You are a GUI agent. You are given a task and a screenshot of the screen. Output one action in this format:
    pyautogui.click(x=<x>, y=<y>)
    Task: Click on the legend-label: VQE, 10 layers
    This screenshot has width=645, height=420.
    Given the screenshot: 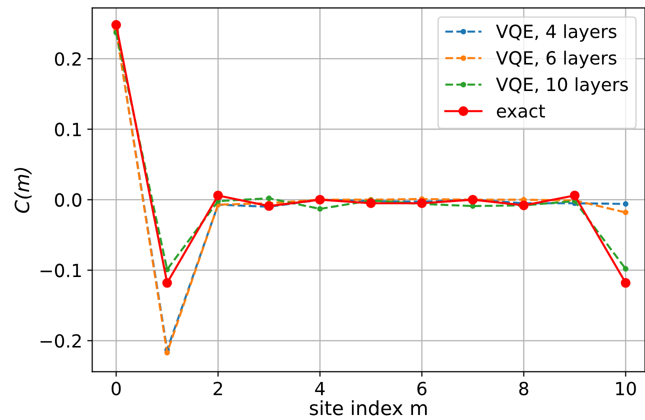 What is the action you would take?
    pyautogui.click(x=562, y=86)
    